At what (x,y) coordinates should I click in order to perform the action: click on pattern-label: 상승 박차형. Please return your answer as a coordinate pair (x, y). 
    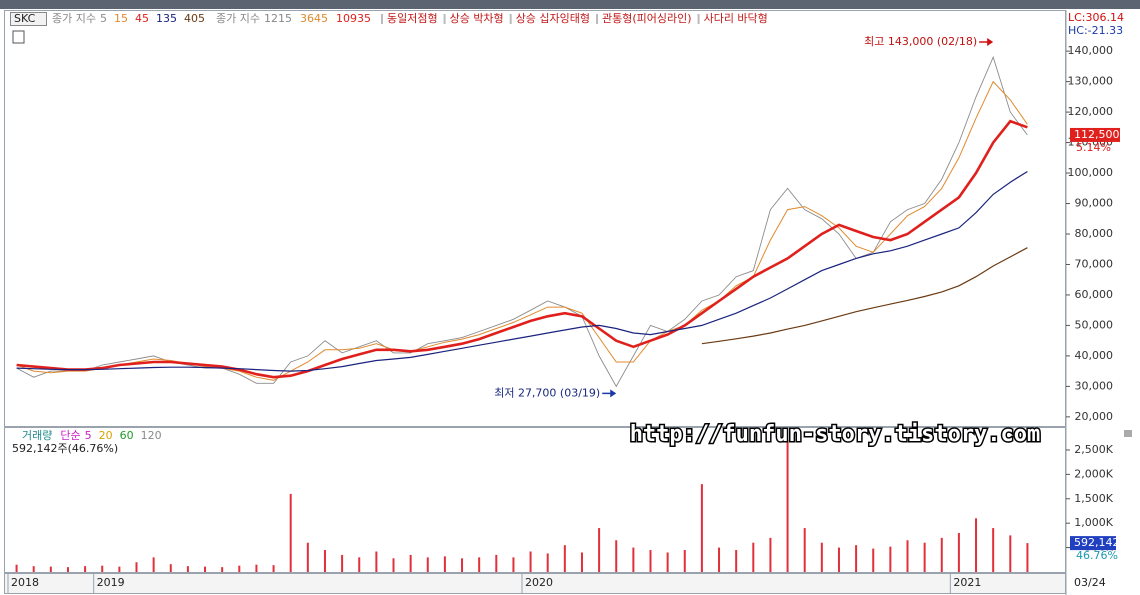
    Looking at the image, I should click on (477, 18).